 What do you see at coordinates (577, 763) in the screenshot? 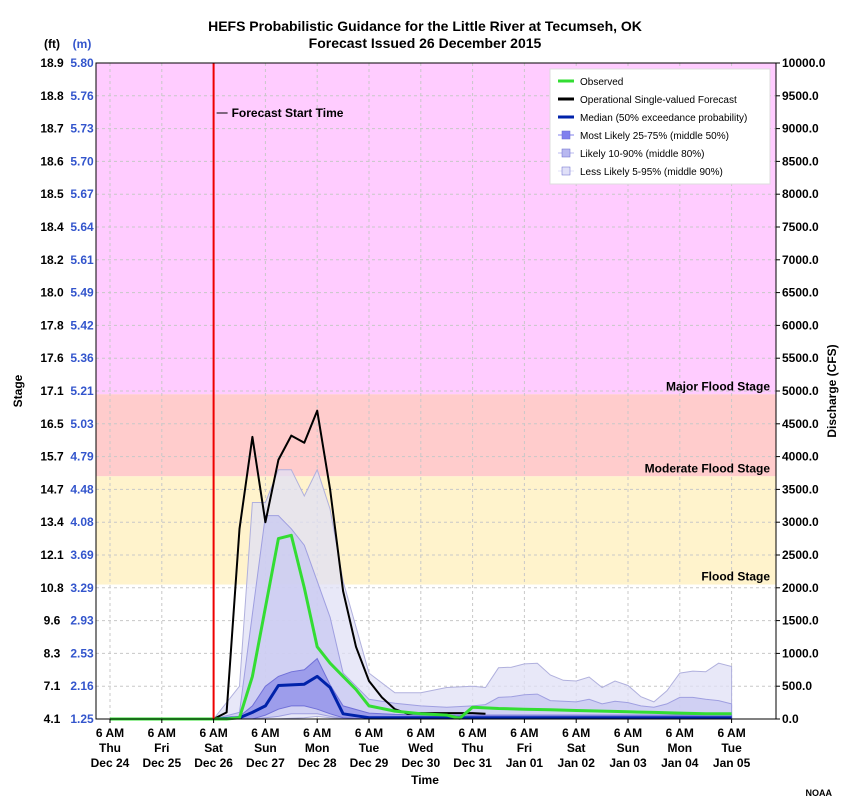
I see `x-tick-label: Jan 02` at bounding box center [577, 763].